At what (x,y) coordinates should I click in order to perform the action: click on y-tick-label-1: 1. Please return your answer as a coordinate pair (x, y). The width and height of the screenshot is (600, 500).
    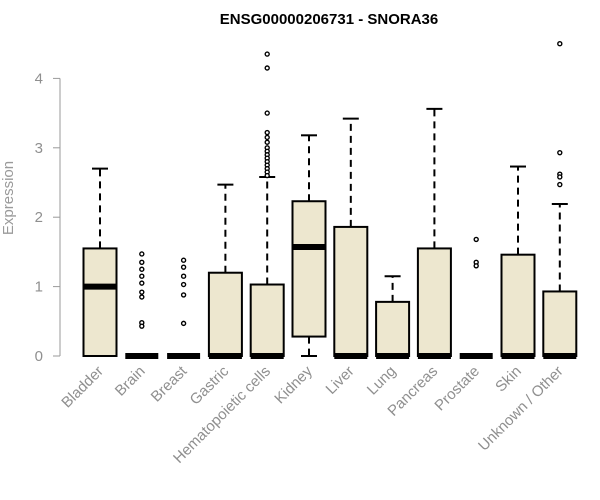
    Looking at the image, I should click on (39, 287).